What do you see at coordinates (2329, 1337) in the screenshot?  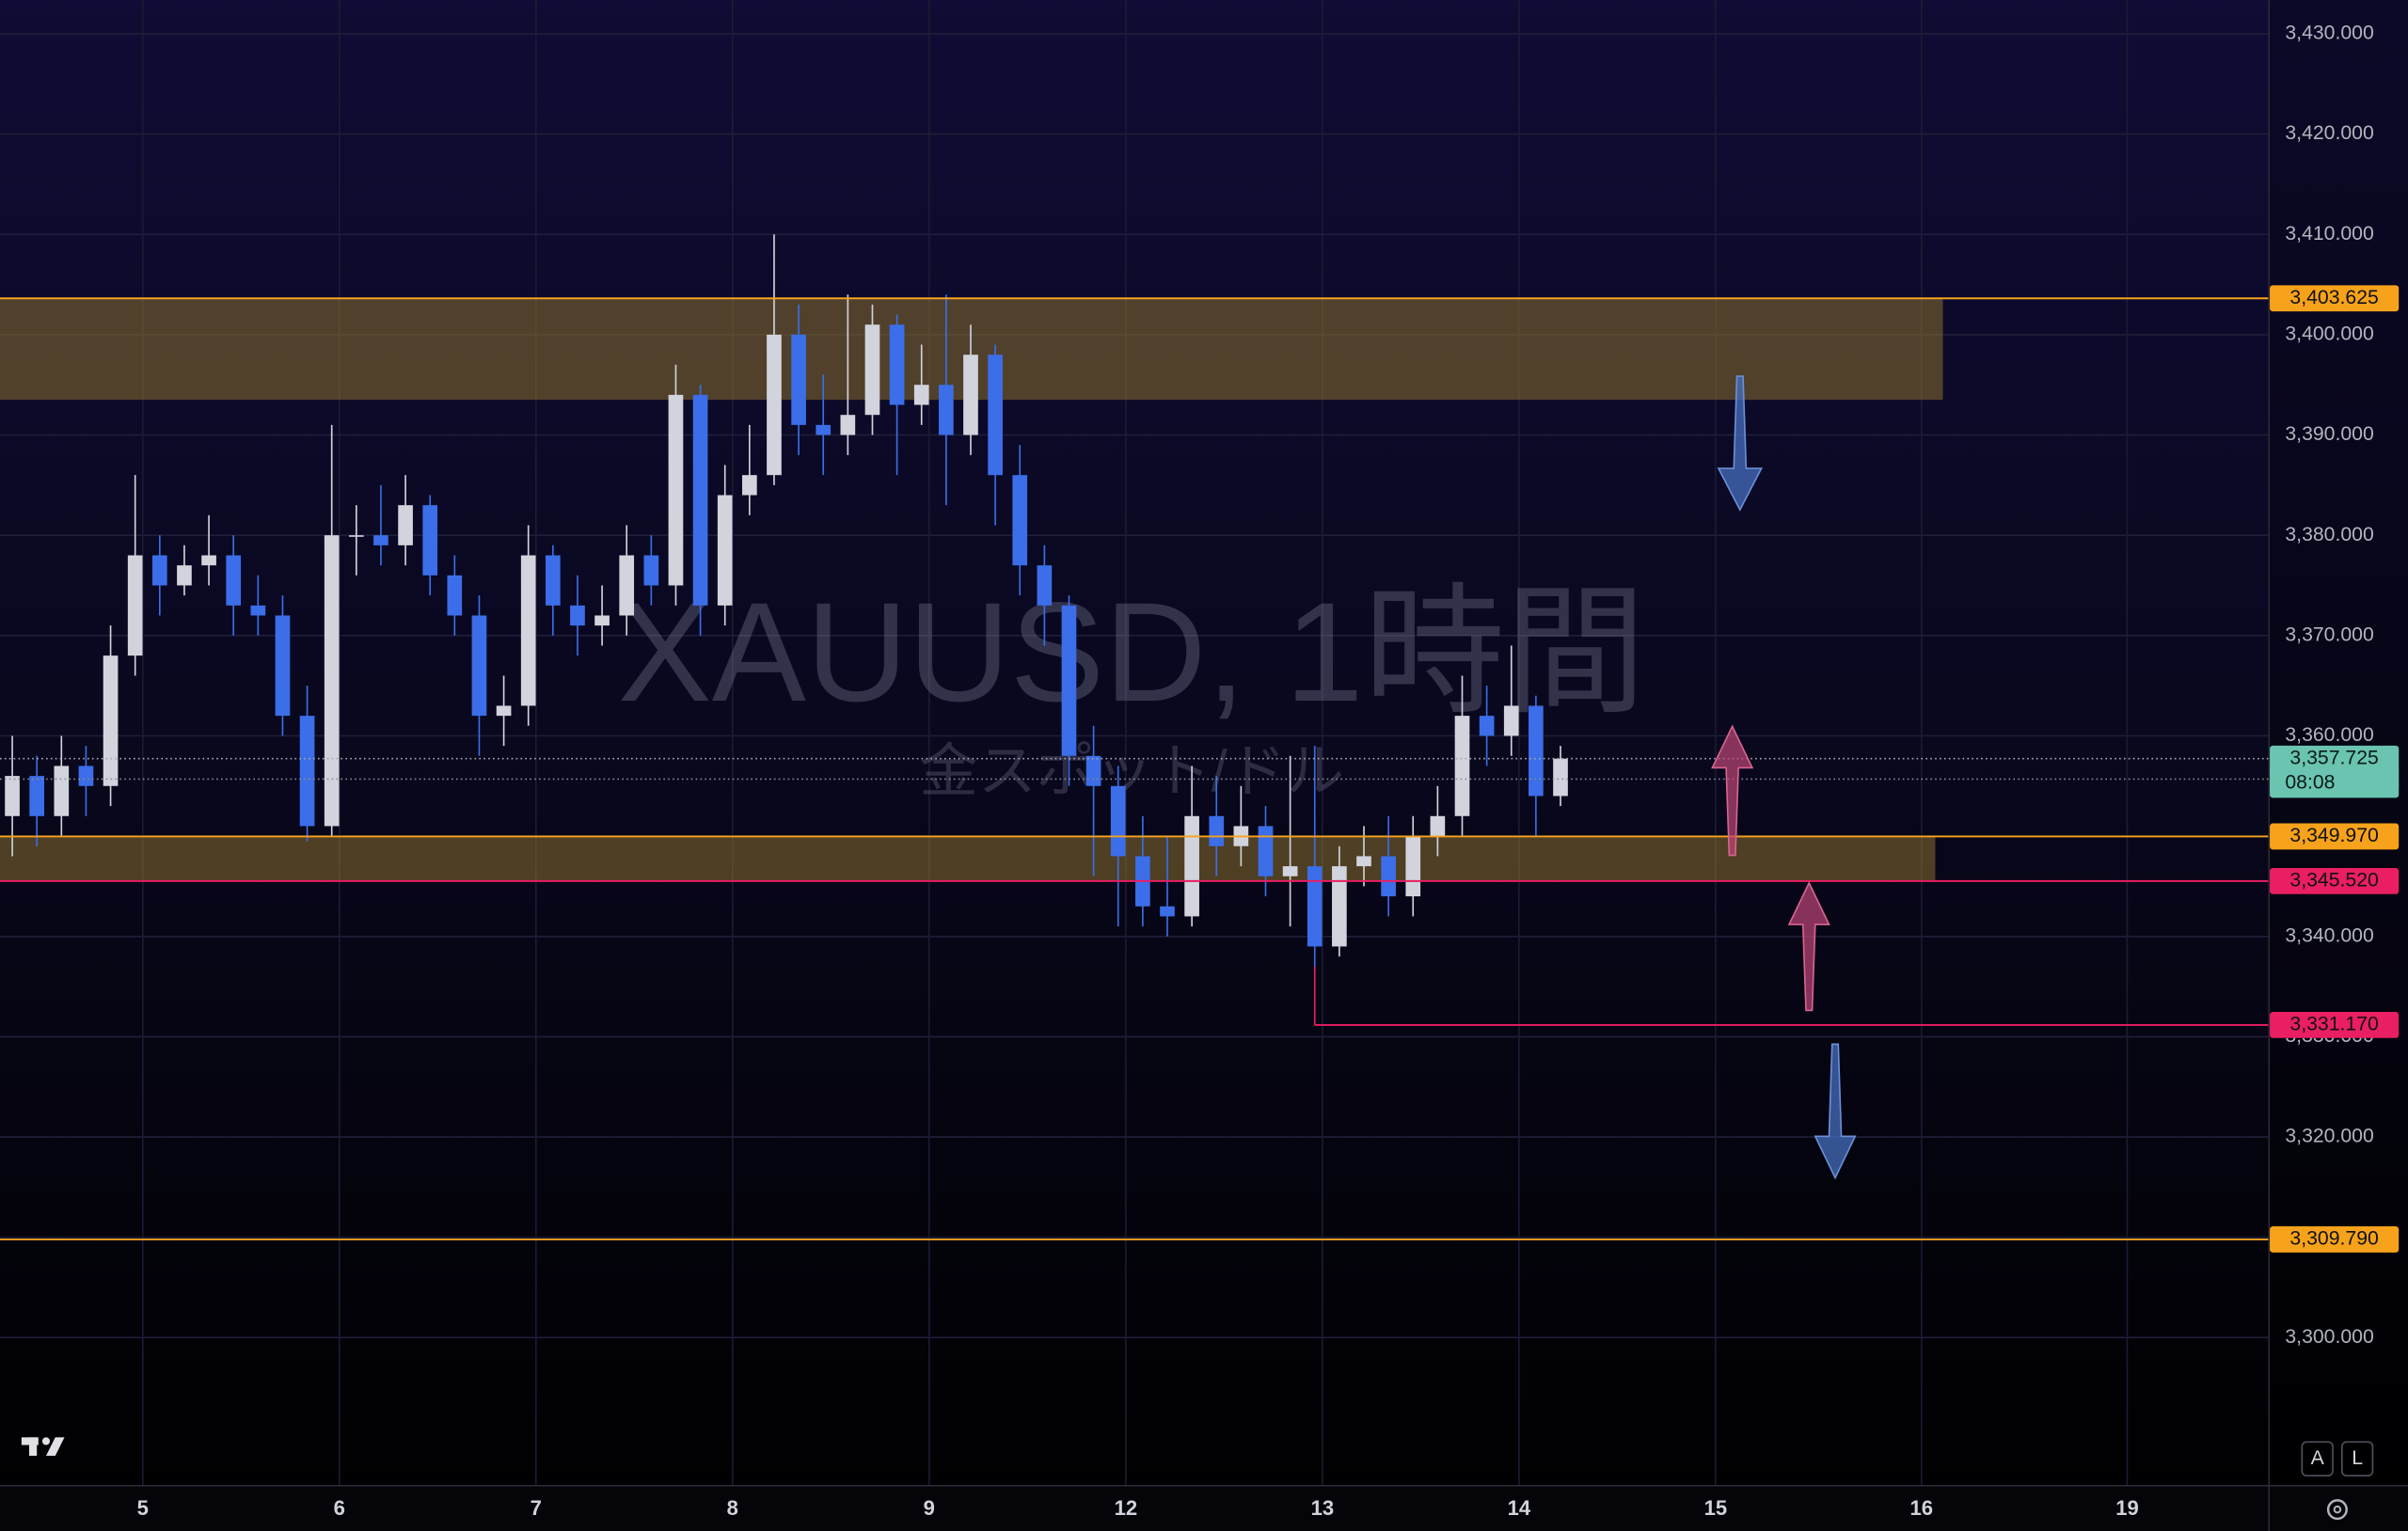 I see `y-tick-label: 3,300.000` at bounding box center [2329, 1337].